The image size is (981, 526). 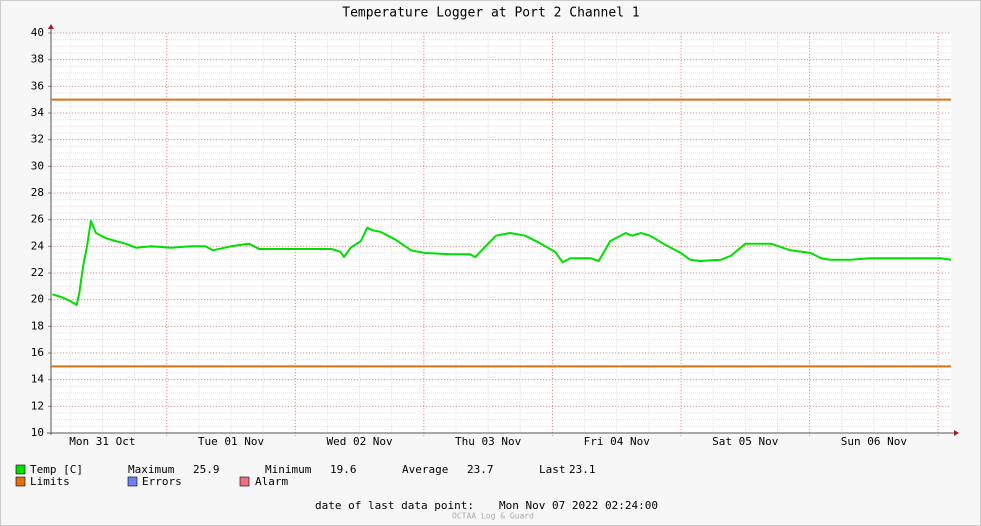 I want to click on stat-value: 19.6, so click(x=343, y=469).